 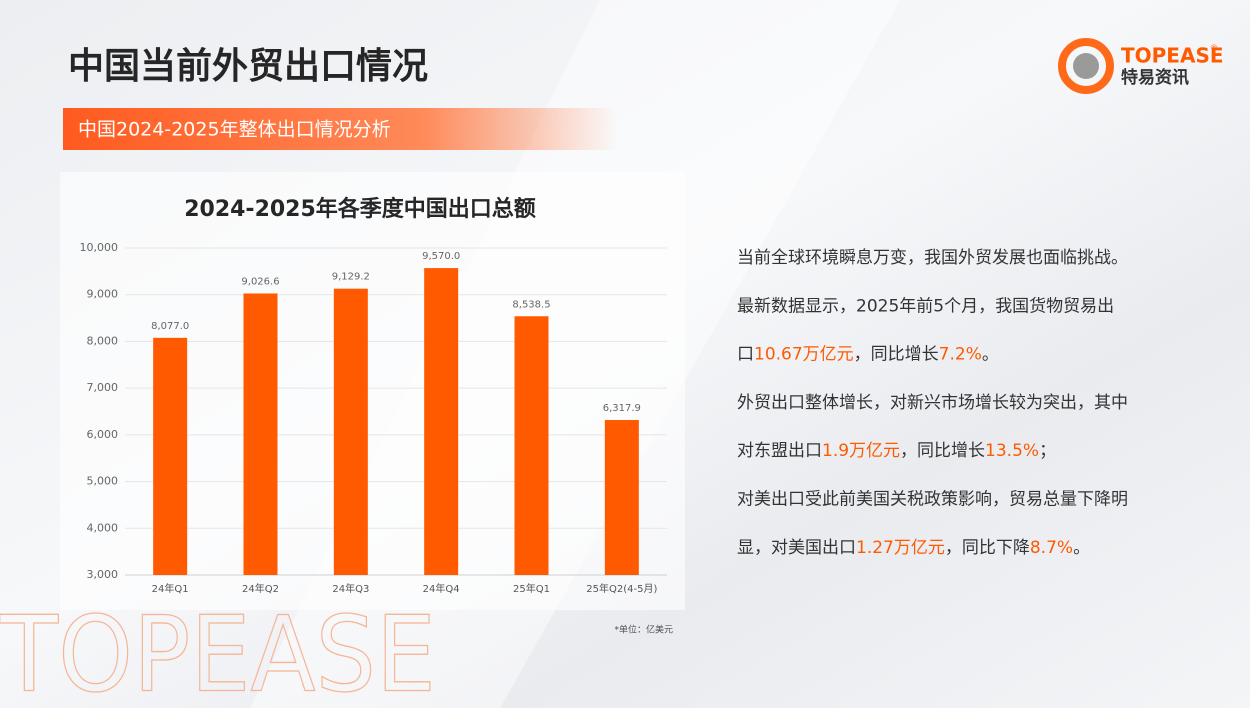 I want to click on logo-mark: ®, so click(x=1214, y=48).